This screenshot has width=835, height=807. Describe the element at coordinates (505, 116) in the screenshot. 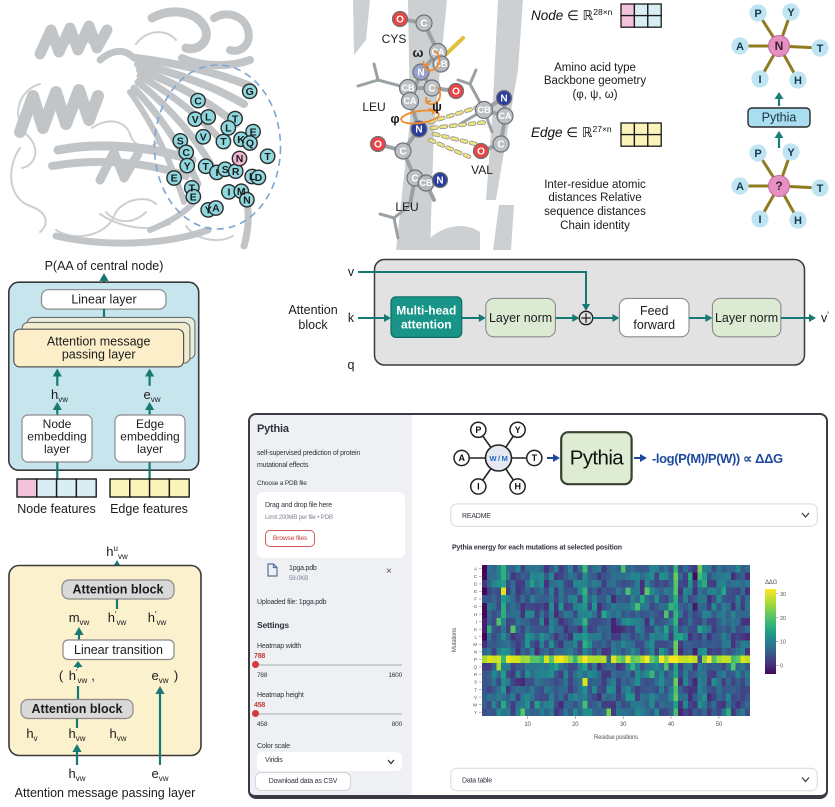

I see `svg-text: CA` at that location.